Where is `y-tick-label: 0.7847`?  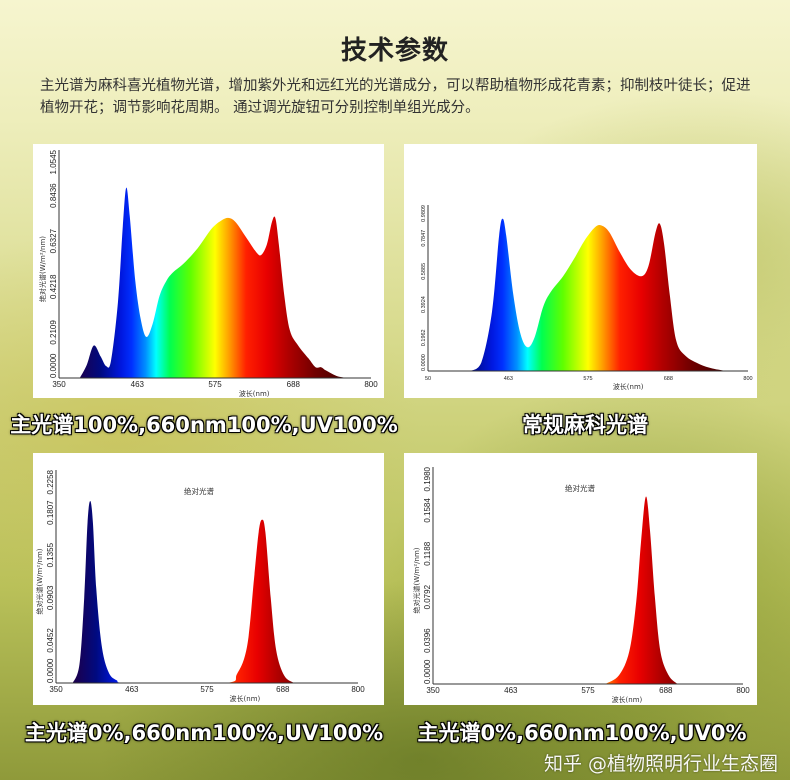 y-tick-label: 0.7847 is located at coordinates (424, 238).